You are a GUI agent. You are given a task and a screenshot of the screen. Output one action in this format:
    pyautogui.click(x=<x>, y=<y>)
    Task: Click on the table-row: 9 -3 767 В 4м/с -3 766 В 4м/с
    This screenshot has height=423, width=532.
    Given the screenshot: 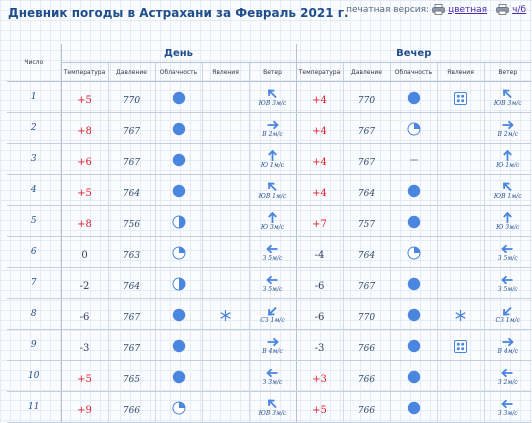 What is the action you would take?
    pyautogui.click(x=269, y=345)
    